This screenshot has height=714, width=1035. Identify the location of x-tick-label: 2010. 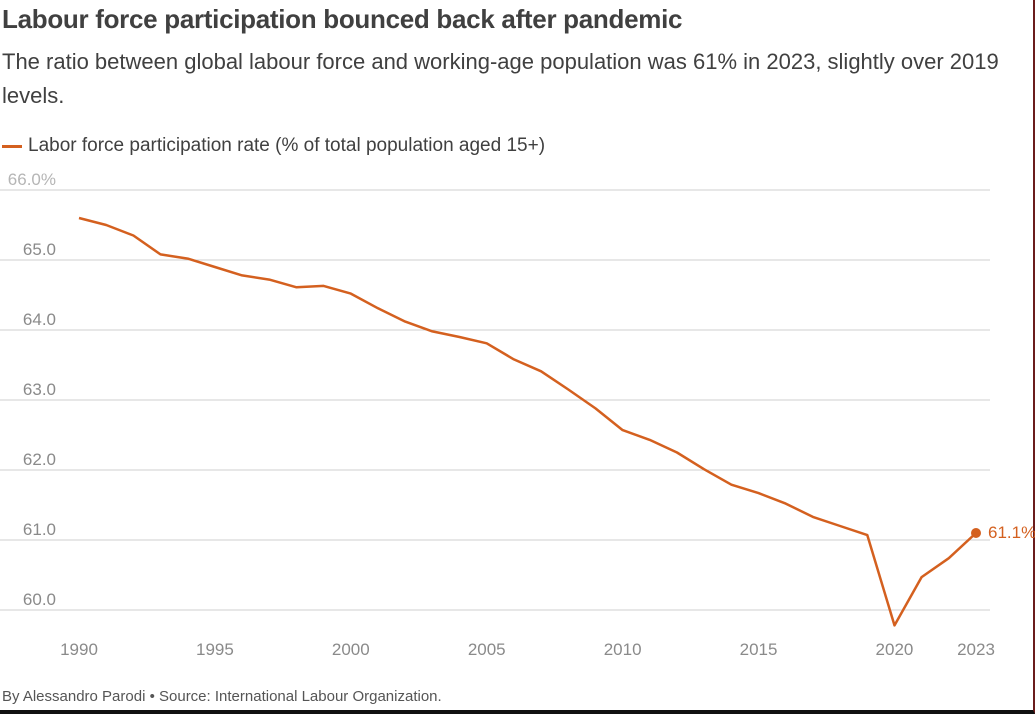
(623, 649).